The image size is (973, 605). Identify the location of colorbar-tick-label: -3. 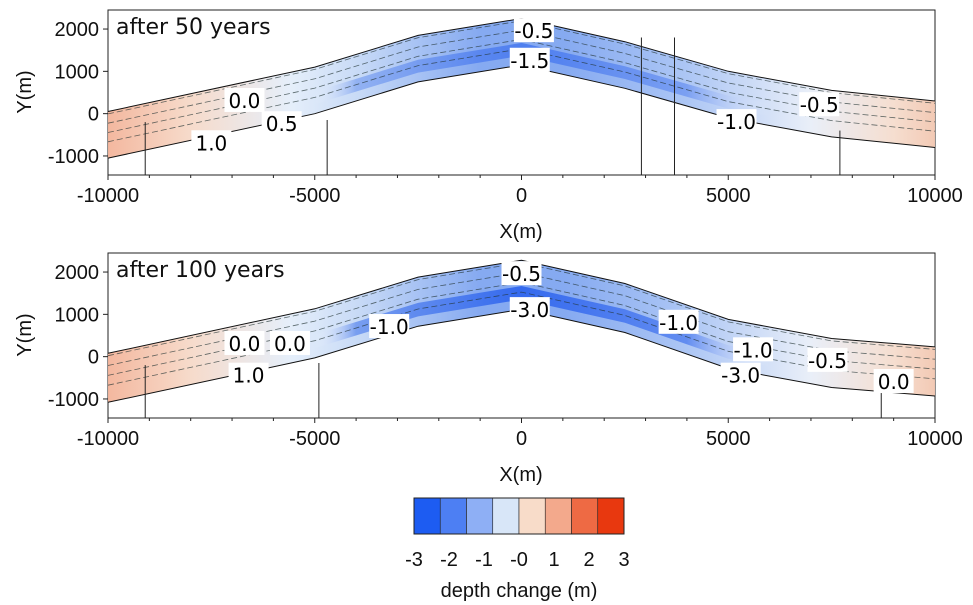
(414, 560).